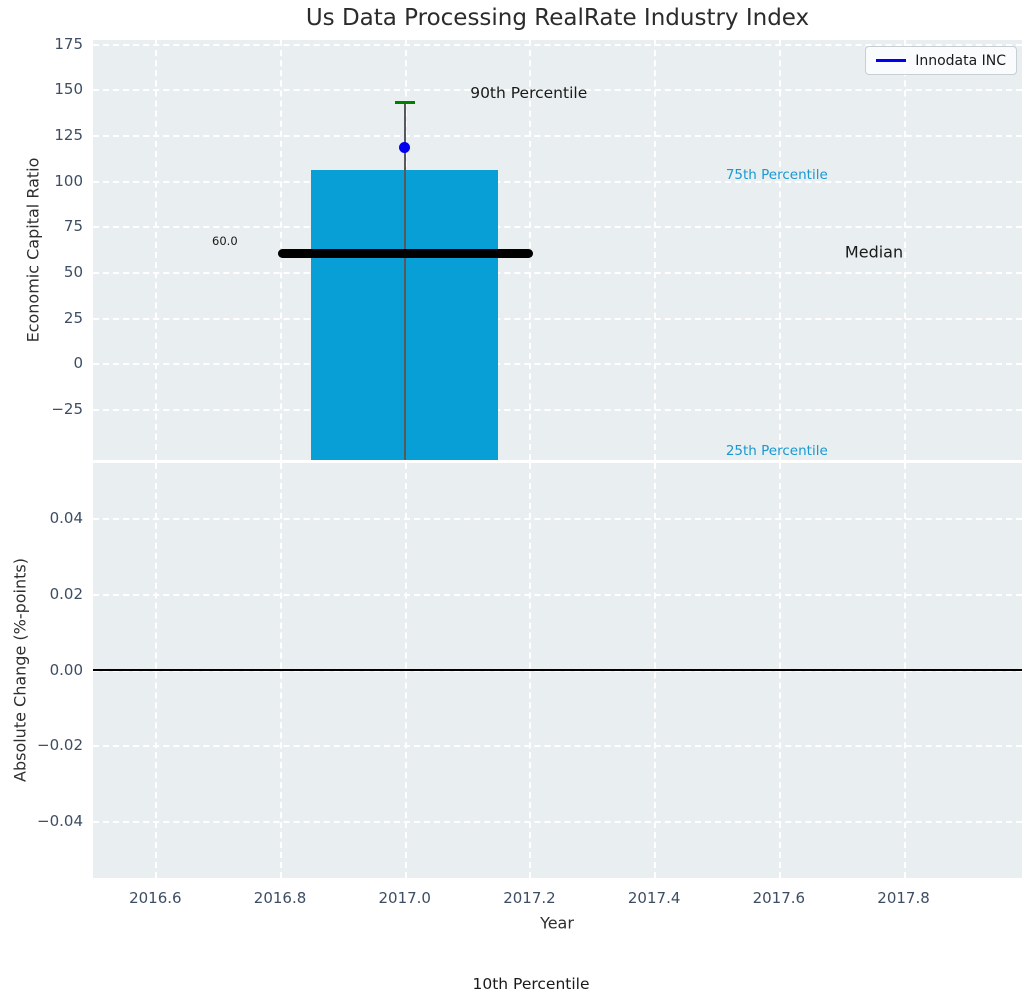  What do you see at coordinates (529, 898) in the screenshot?
I see `x-tick-label: 2017.2` at bounding box center [529, 898].